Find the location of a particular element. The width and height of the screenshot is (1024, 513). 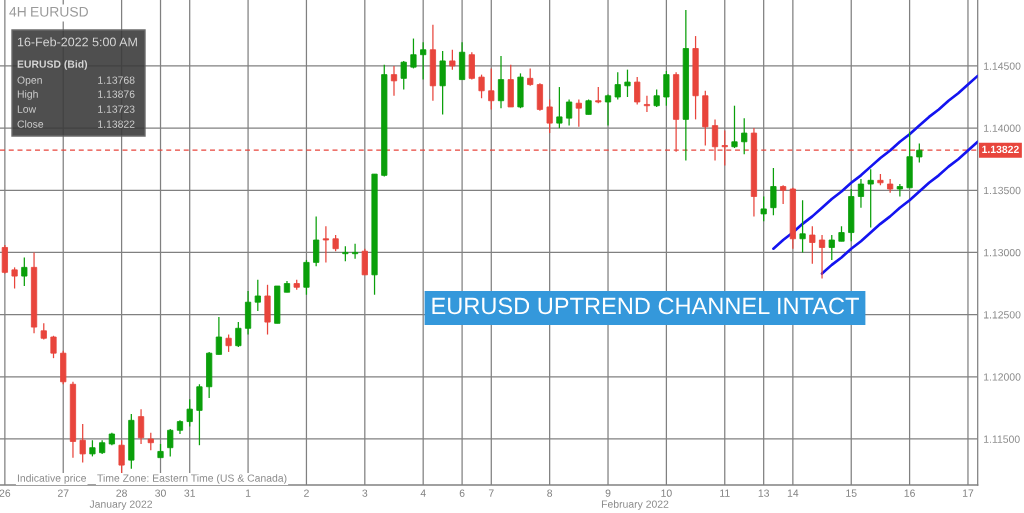

text: January 2022 is located at coordinates (121, 505).